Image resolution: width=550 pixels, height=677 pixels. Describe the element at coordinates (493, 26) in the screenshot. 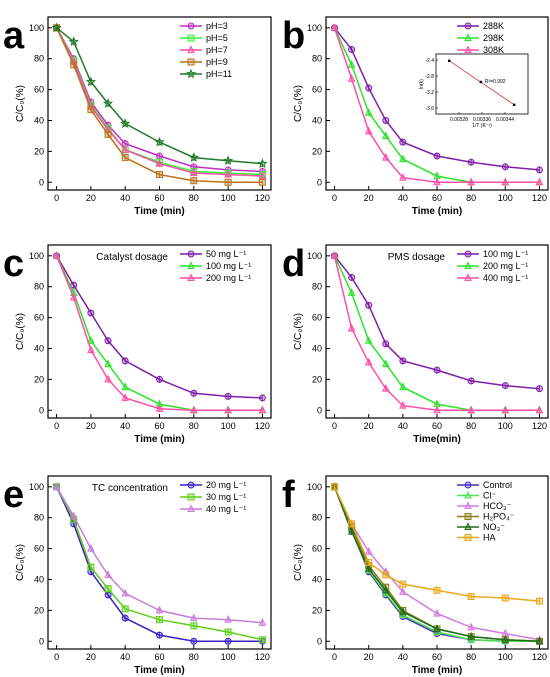

I see `legend-entry: 288K` at that location.